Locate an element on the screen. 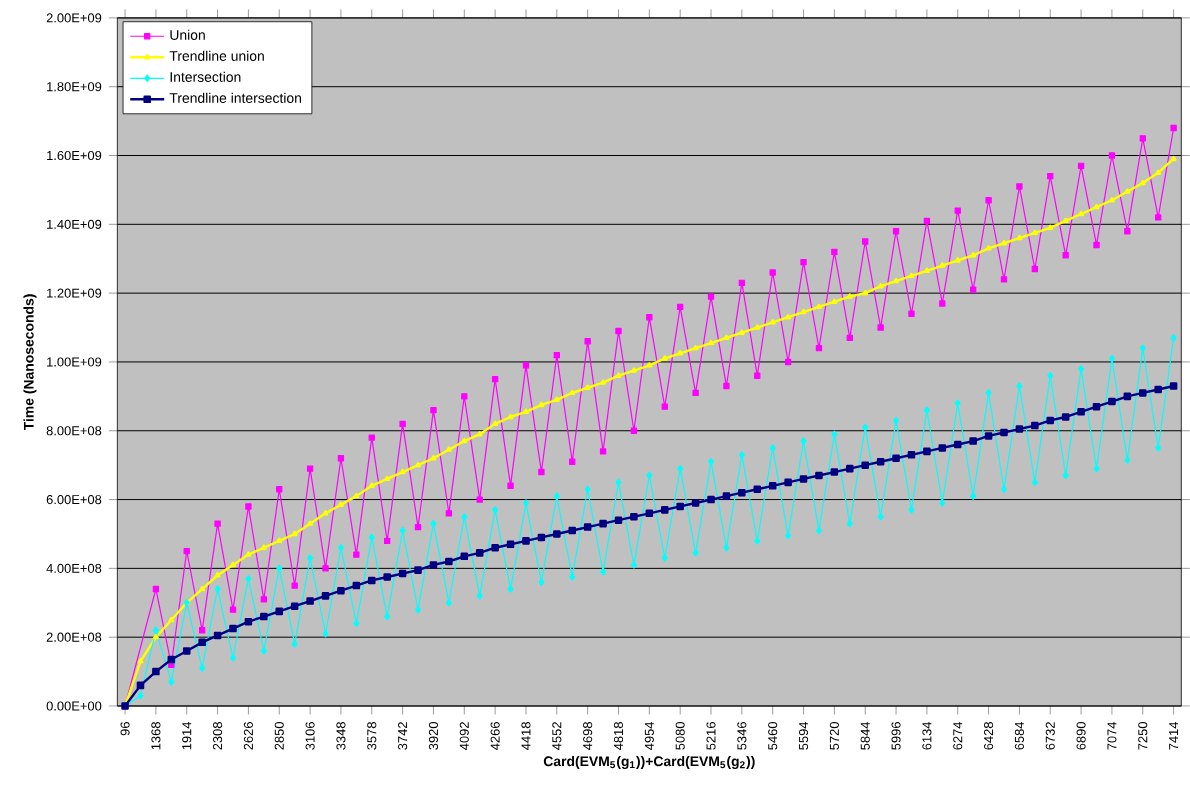  y-tick-label: 1.00E+09 is located at coordinates (74, 362).